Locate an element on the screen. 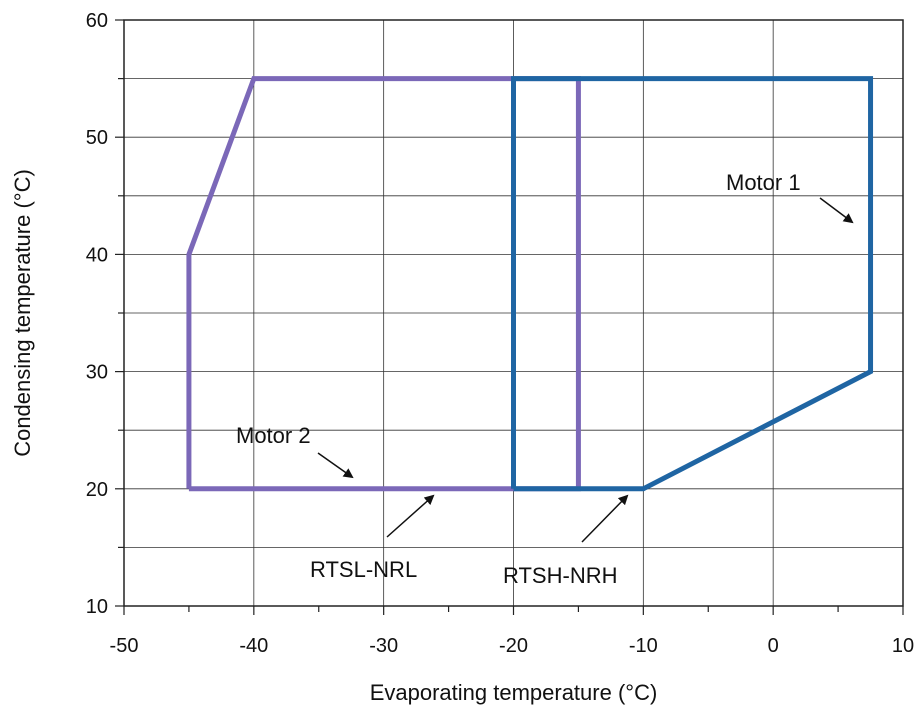 Image resolution: width=920 pixels, height=711 pixels. annotation-motor-1: Motor 1 is located at coordinates (763, 182).